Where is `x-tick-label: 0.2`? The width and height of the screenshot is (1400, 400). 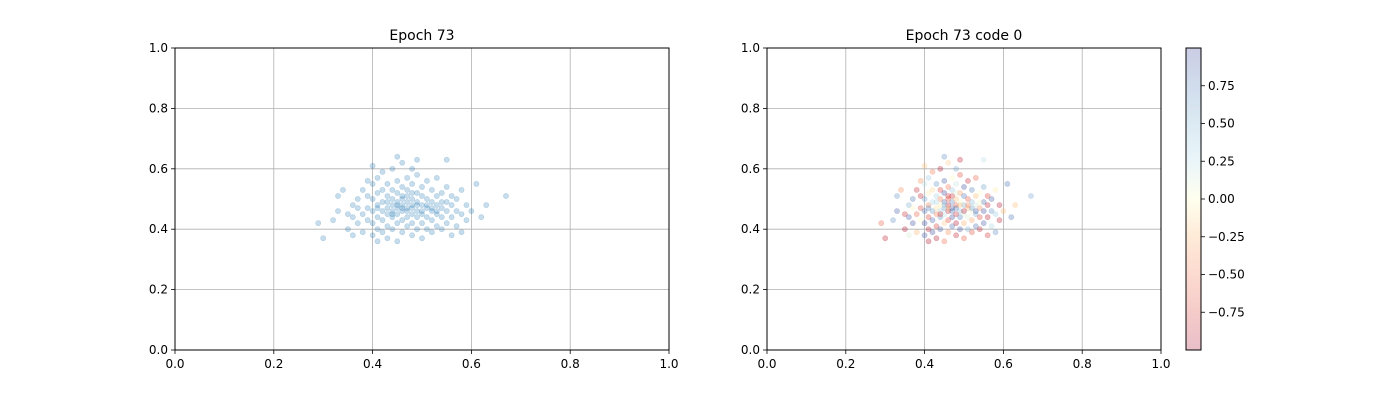 x-tick-label: 0.2 is located at coordinates (845, 364).